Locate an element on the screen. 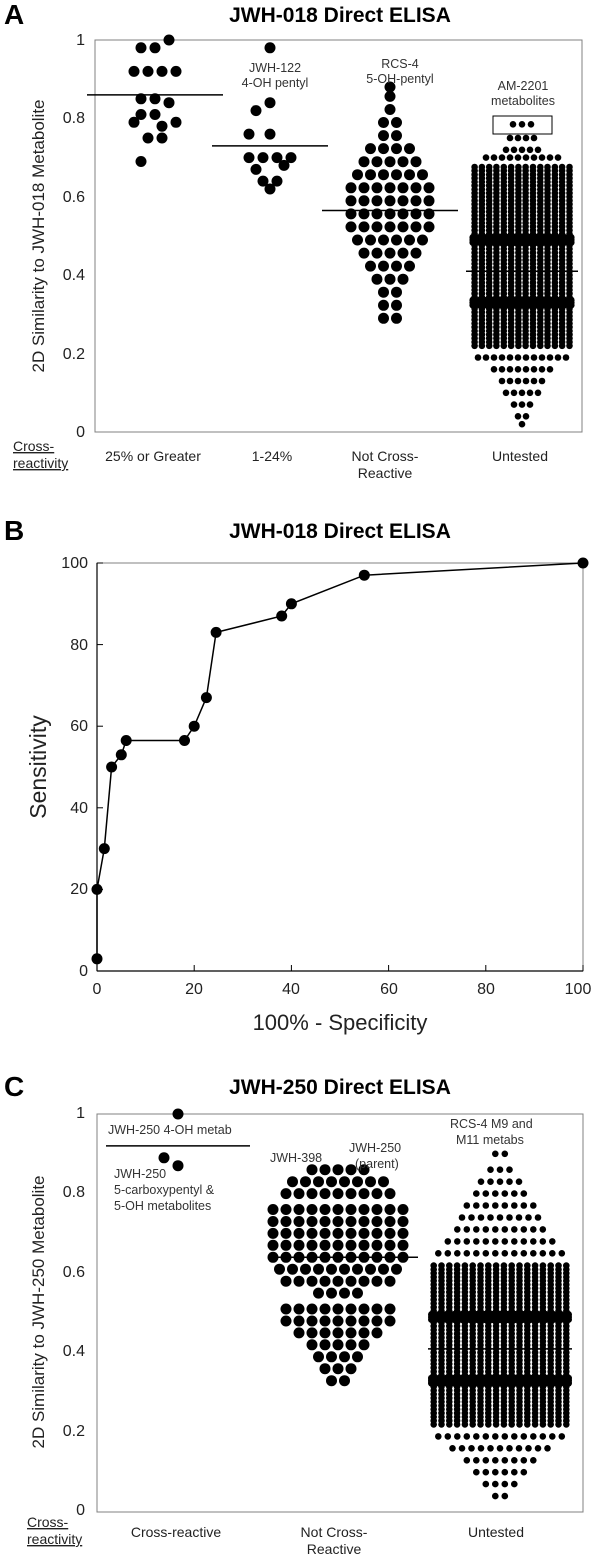 The width and height of the screenshot is (600, 1555). panel-c-annotation-jwh398: JWH-398 is located at coordinates (296, 1158).